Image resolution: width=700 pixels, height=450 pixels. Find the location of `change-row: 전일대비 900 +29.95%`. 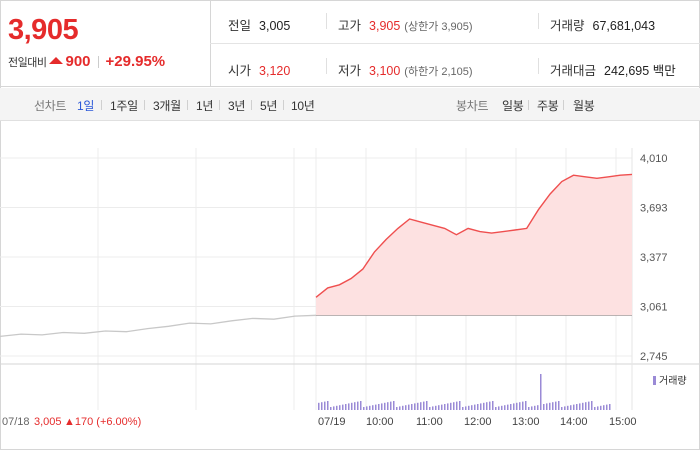

change-row: 전일대비 900 +29.95% is located at coordinates (86, 61).